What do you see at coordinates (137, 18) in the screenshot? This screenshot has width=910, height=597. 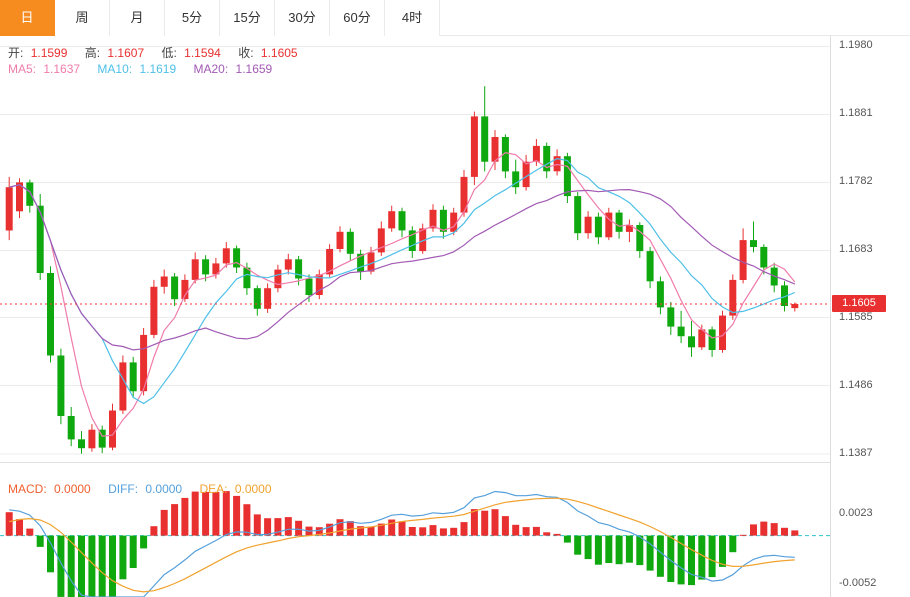 I see `tab-月: 月` at bounding box center [137, 18].